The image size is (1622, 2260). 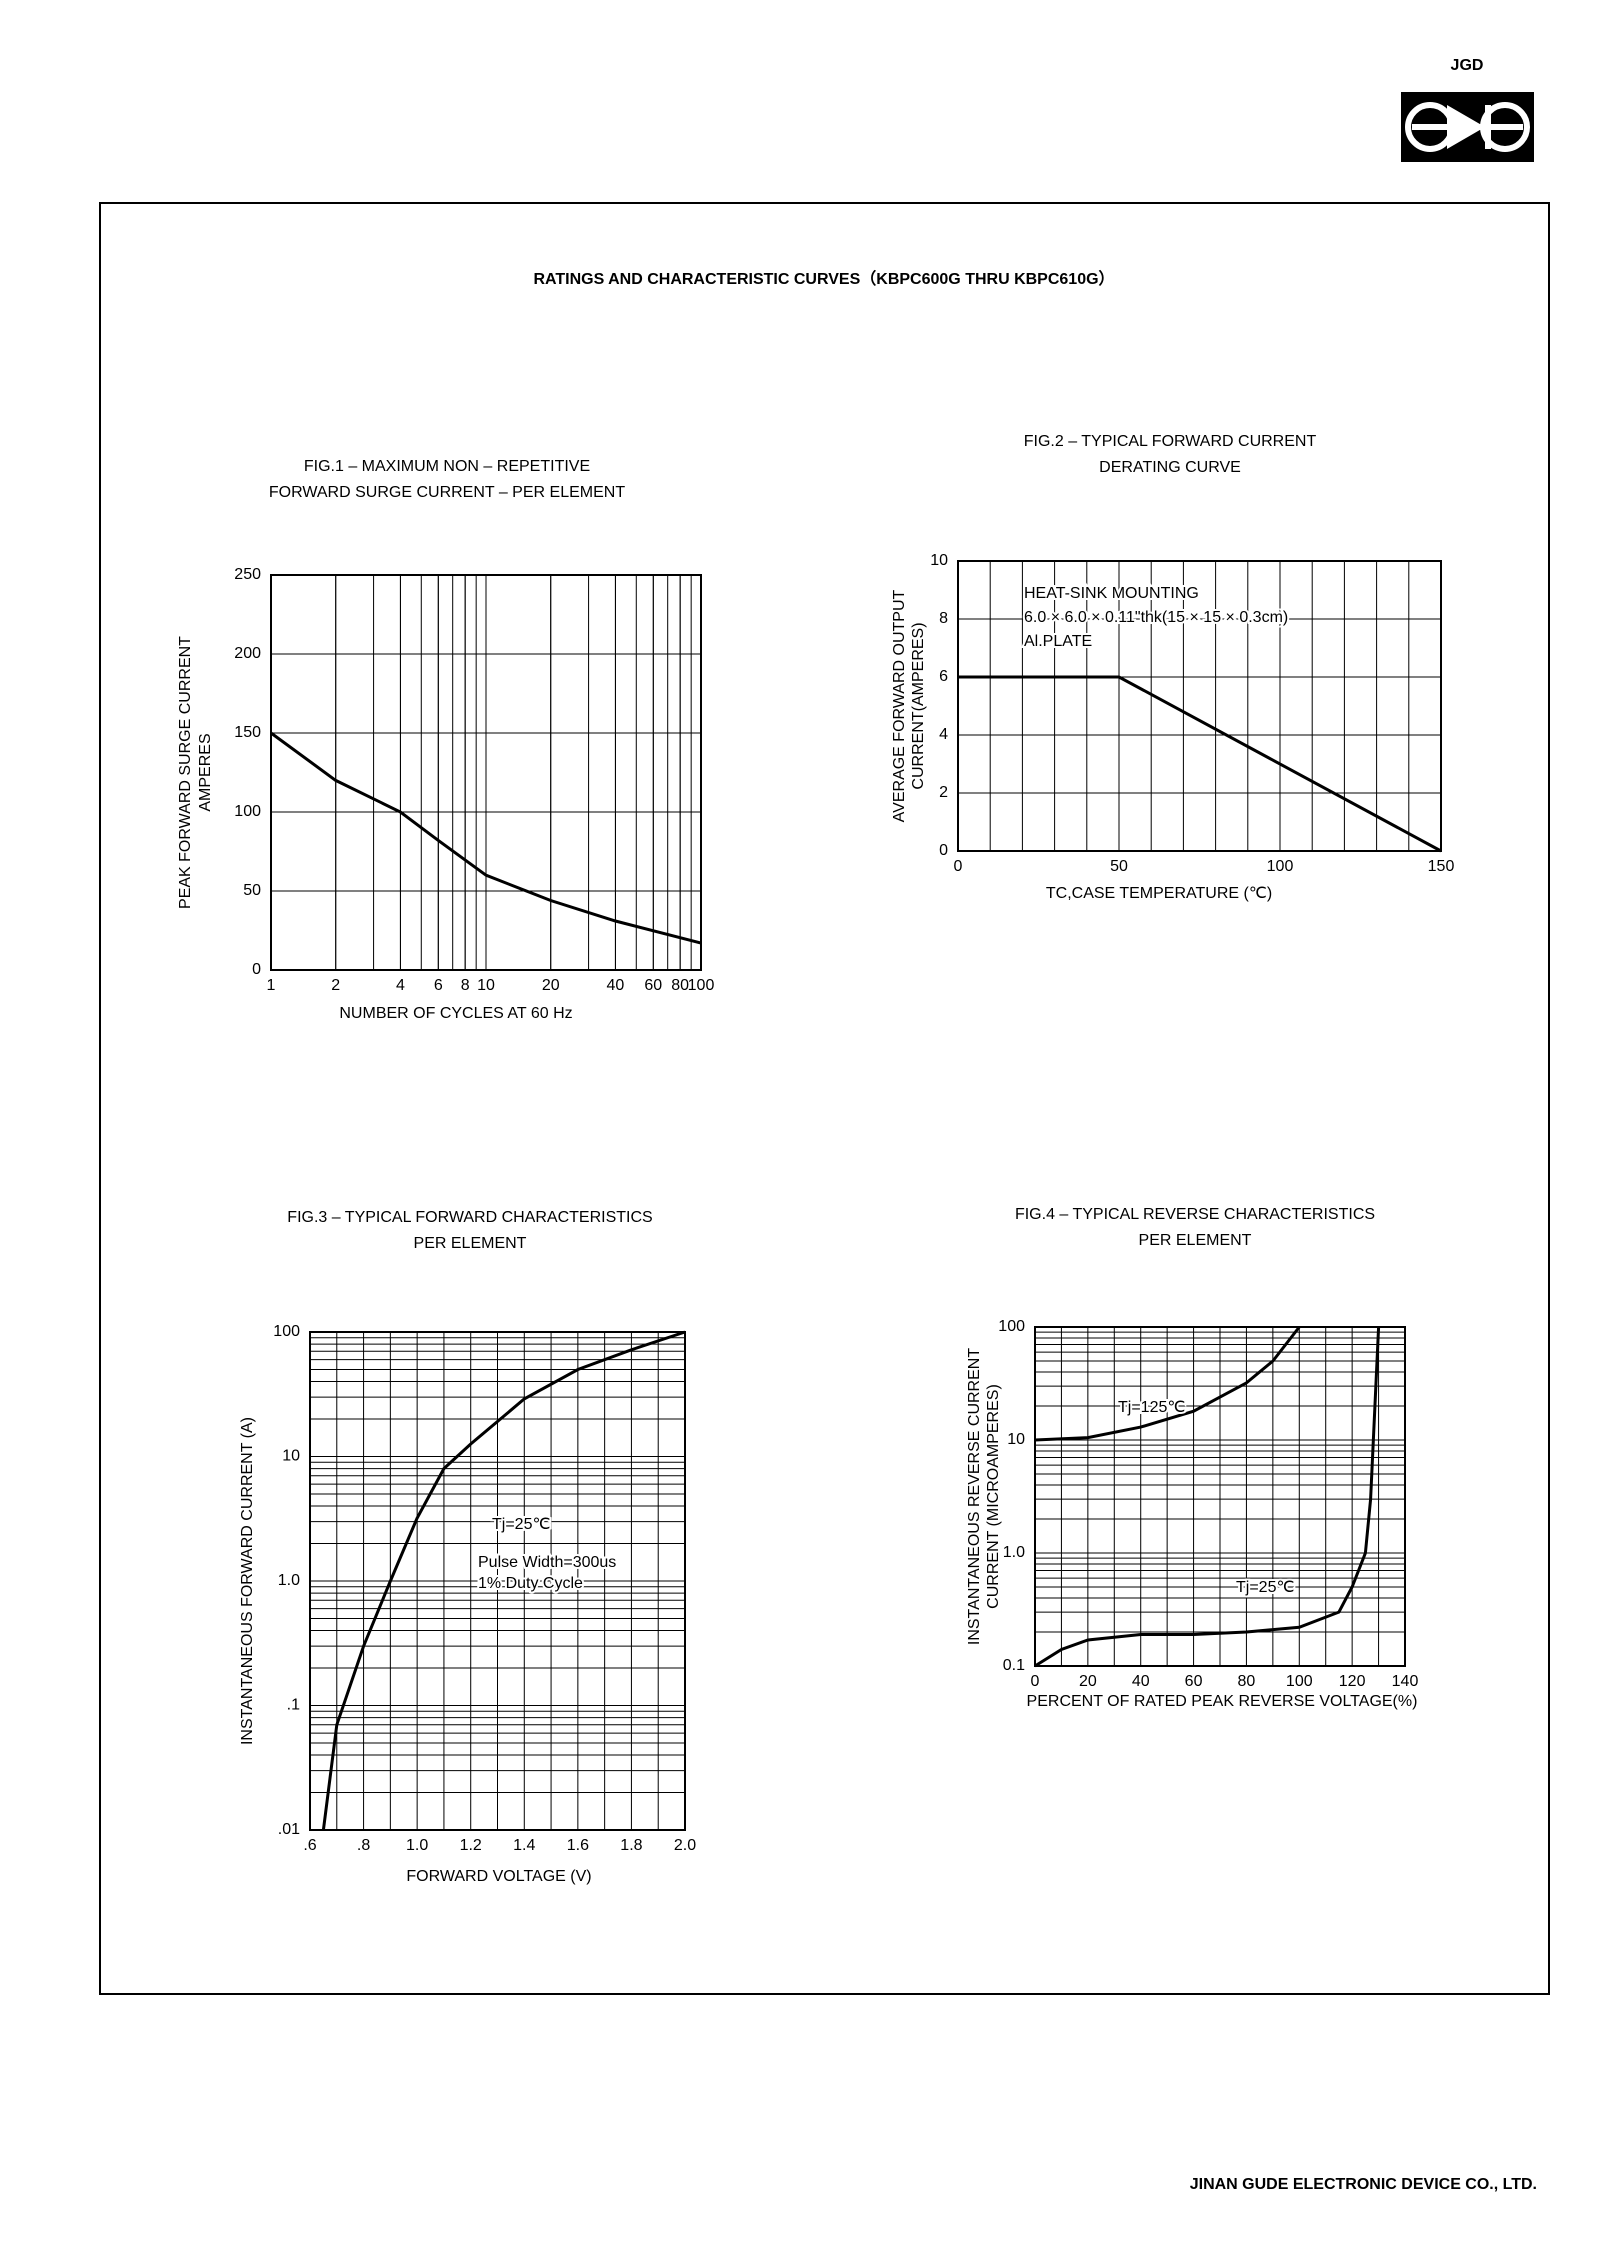 I want to click on y-tick-label: 0.1, so click(x=1014, y=1665).